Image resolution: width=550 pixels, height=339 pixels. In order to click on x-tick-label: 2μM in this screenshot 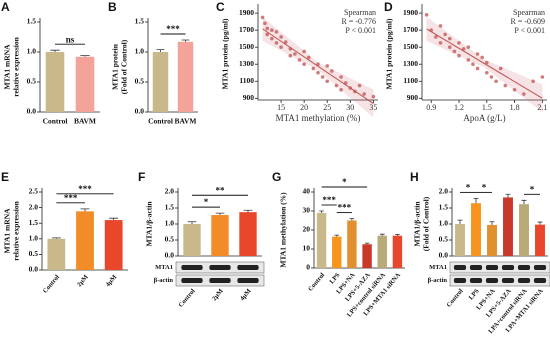, I will do `click(83, 281)`.